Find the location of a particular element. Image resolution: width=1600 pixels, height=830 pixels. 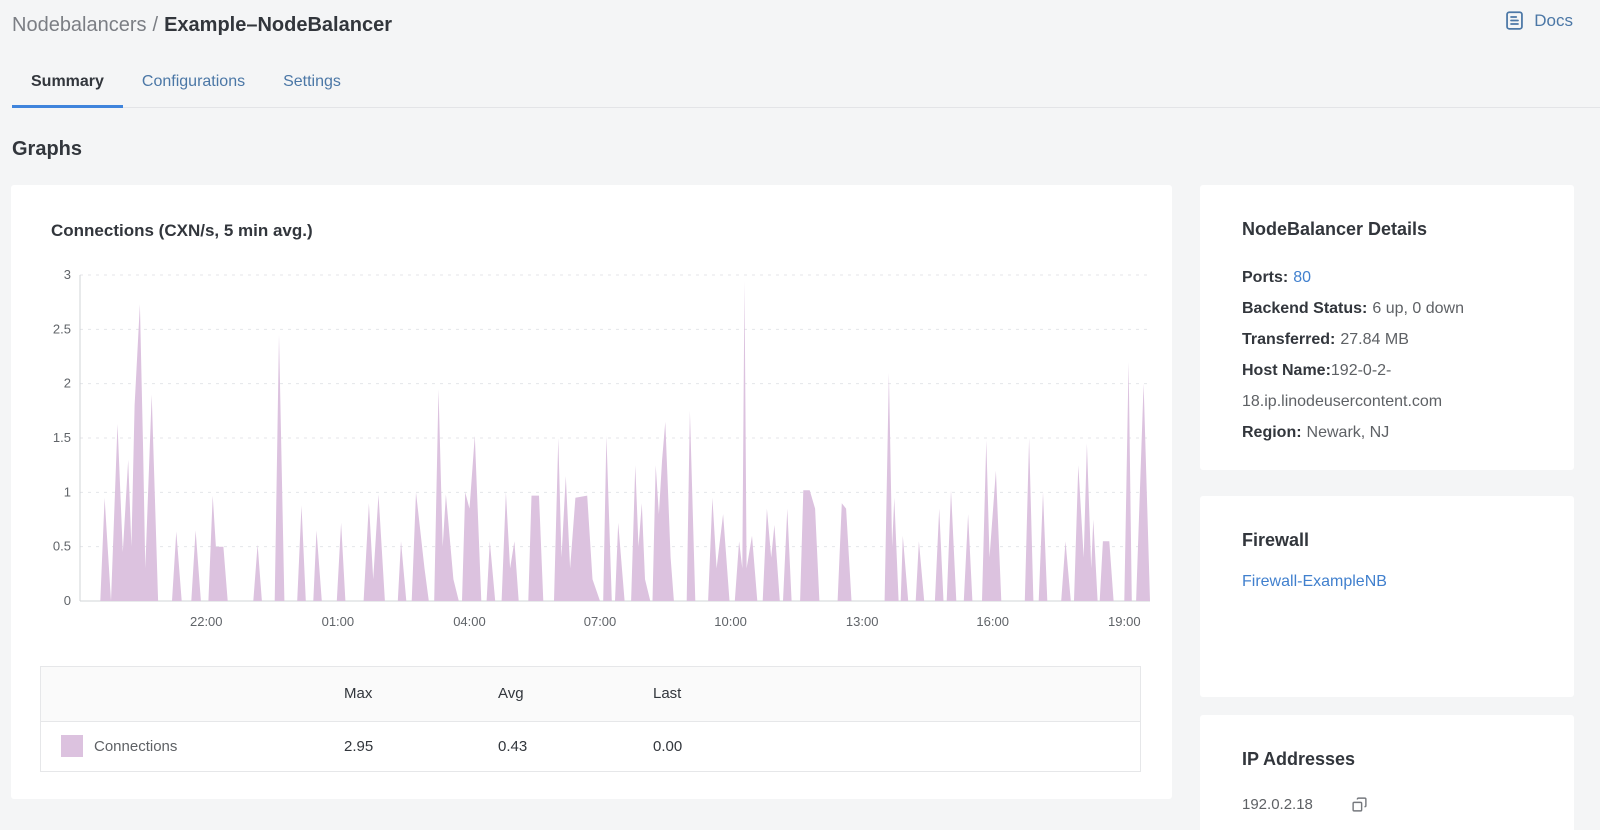

connections-last-value: 0.00 is located at coordinates (668, 746).